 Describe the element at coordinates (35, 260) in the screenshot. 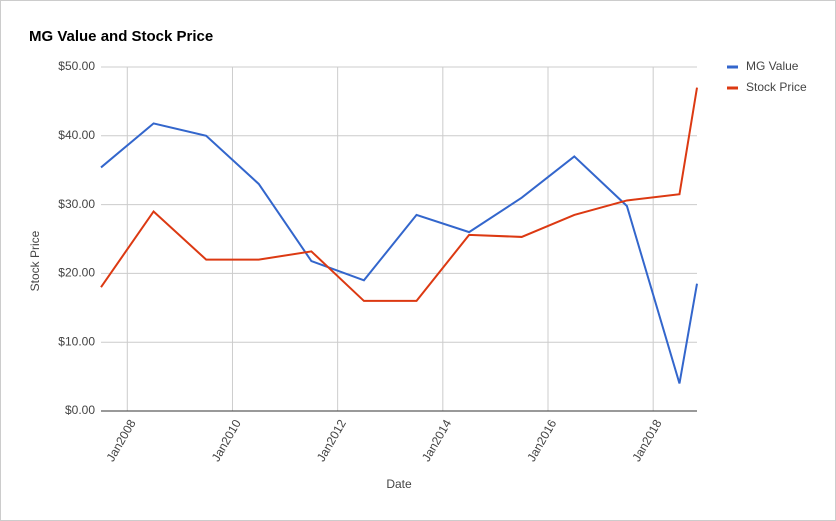

I see `y-axis-label: Stock Price` at that location.